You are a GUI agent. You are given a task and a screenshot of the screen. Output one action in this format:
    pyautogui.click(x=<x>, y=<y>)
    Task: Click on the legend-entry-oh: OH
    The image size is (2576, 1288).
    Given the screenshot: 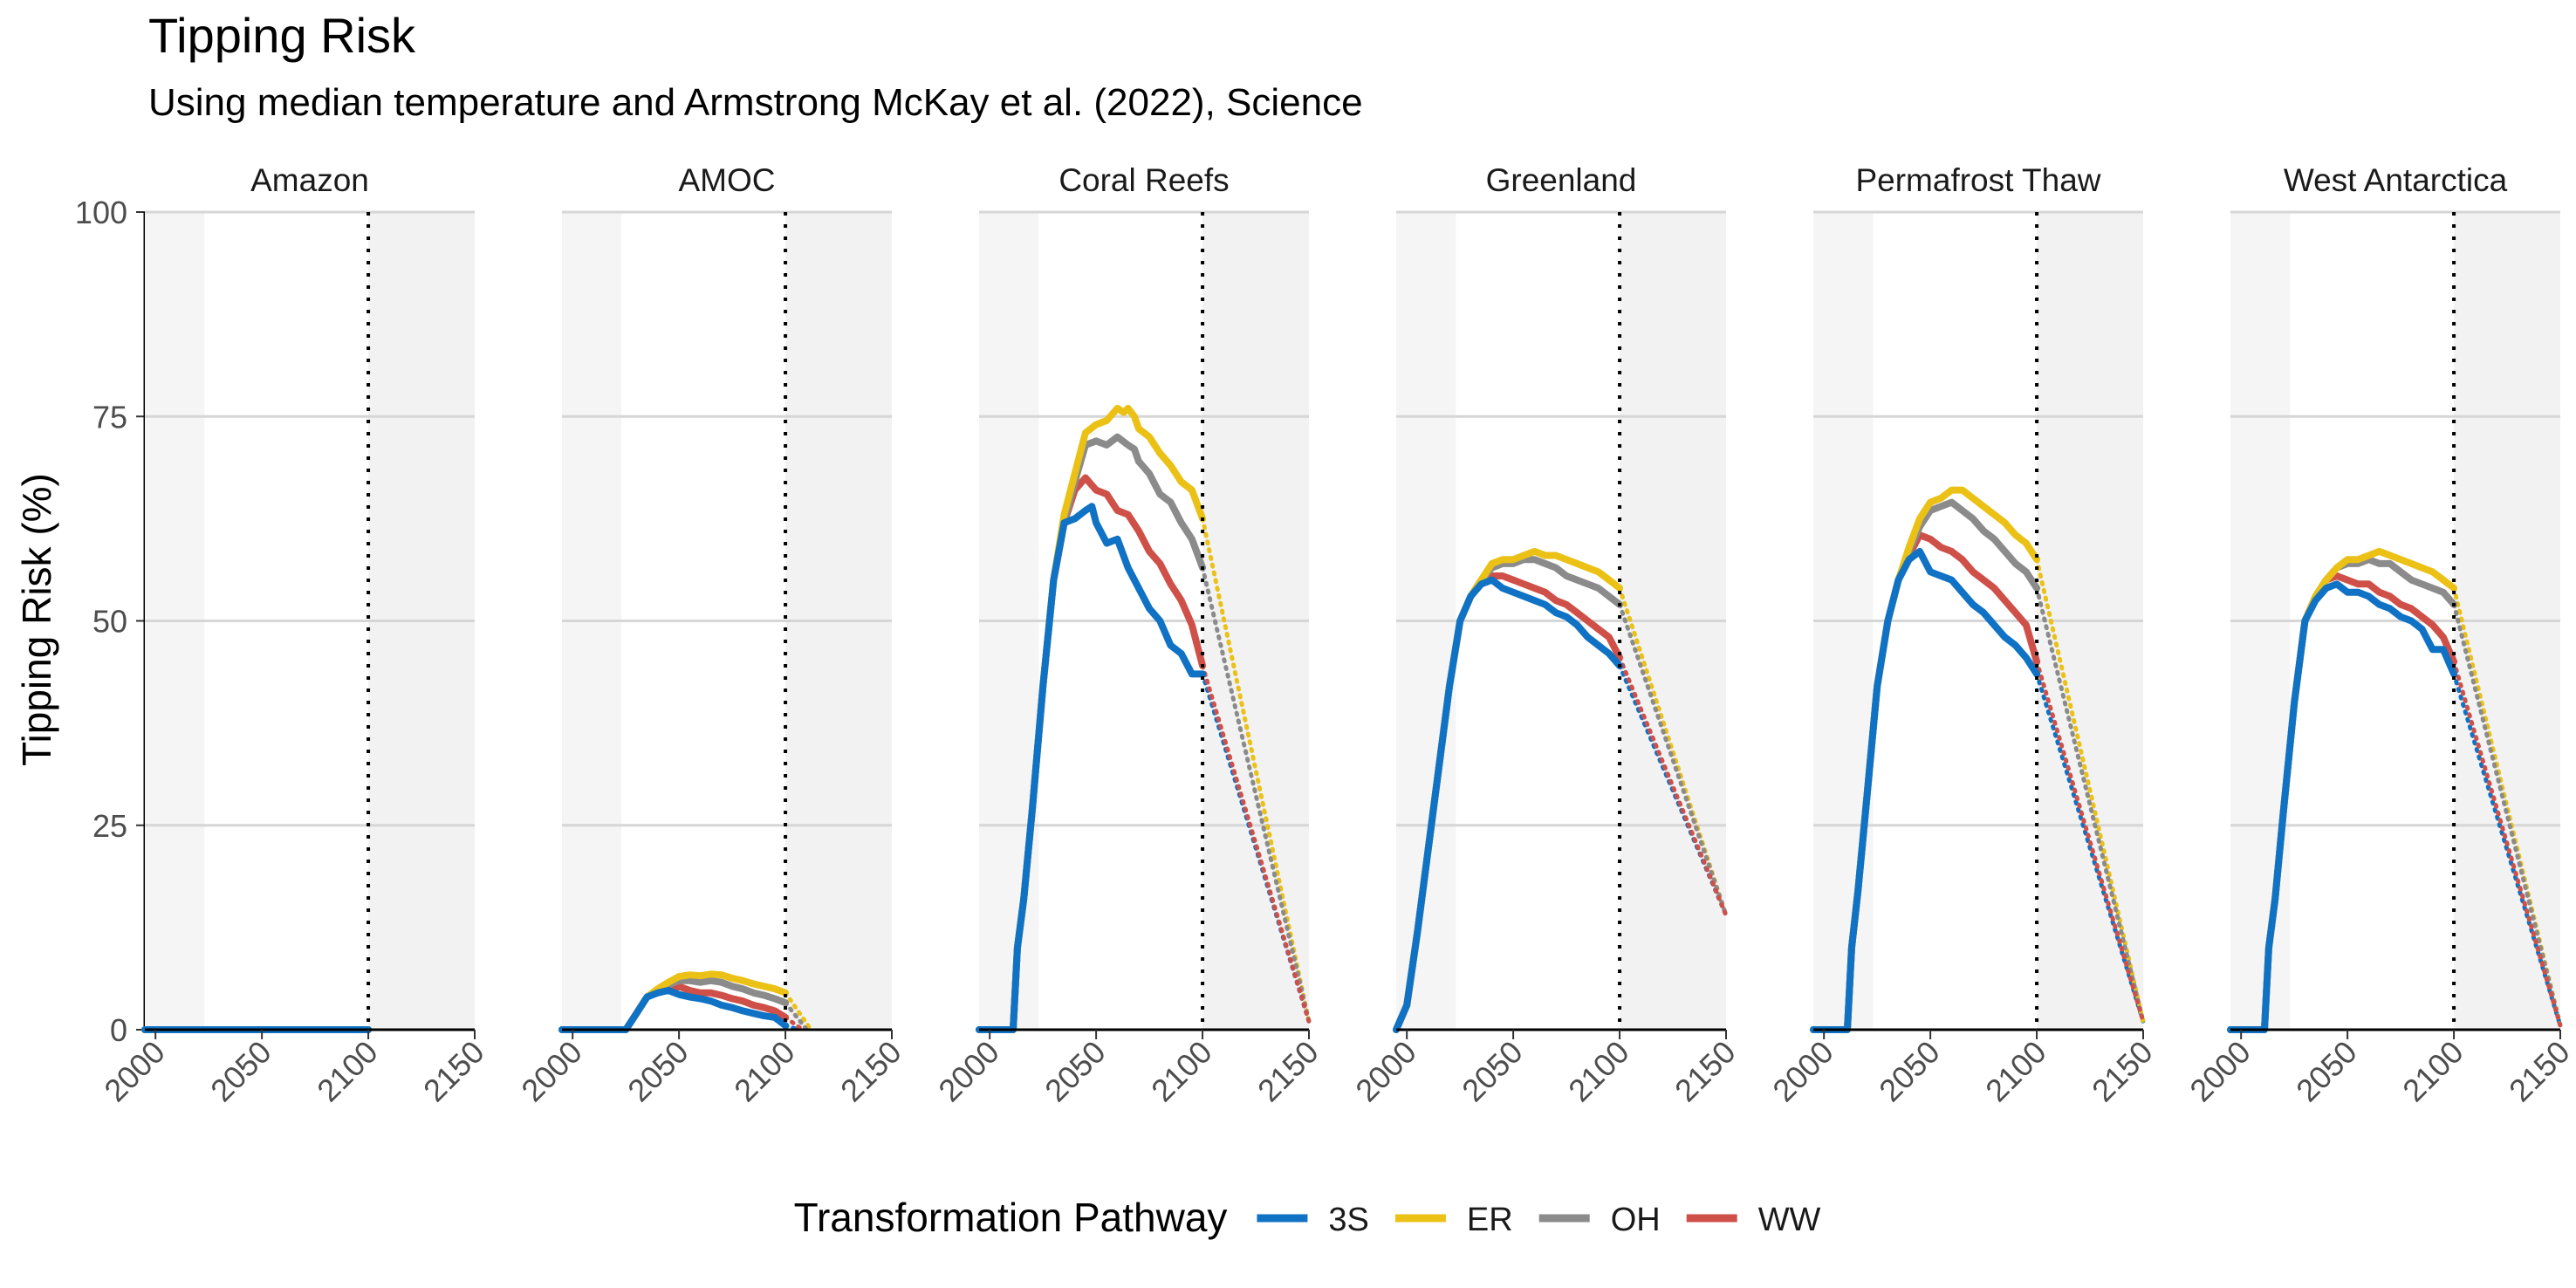 What is the action you would take?
    pyautogui.click(x=1599, y=1220)
    